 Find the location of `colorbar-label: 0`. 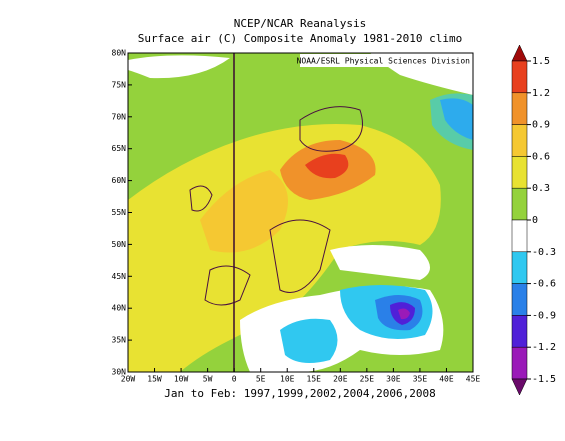

colorbar-label: 0 is located at coordinates (535, 220).